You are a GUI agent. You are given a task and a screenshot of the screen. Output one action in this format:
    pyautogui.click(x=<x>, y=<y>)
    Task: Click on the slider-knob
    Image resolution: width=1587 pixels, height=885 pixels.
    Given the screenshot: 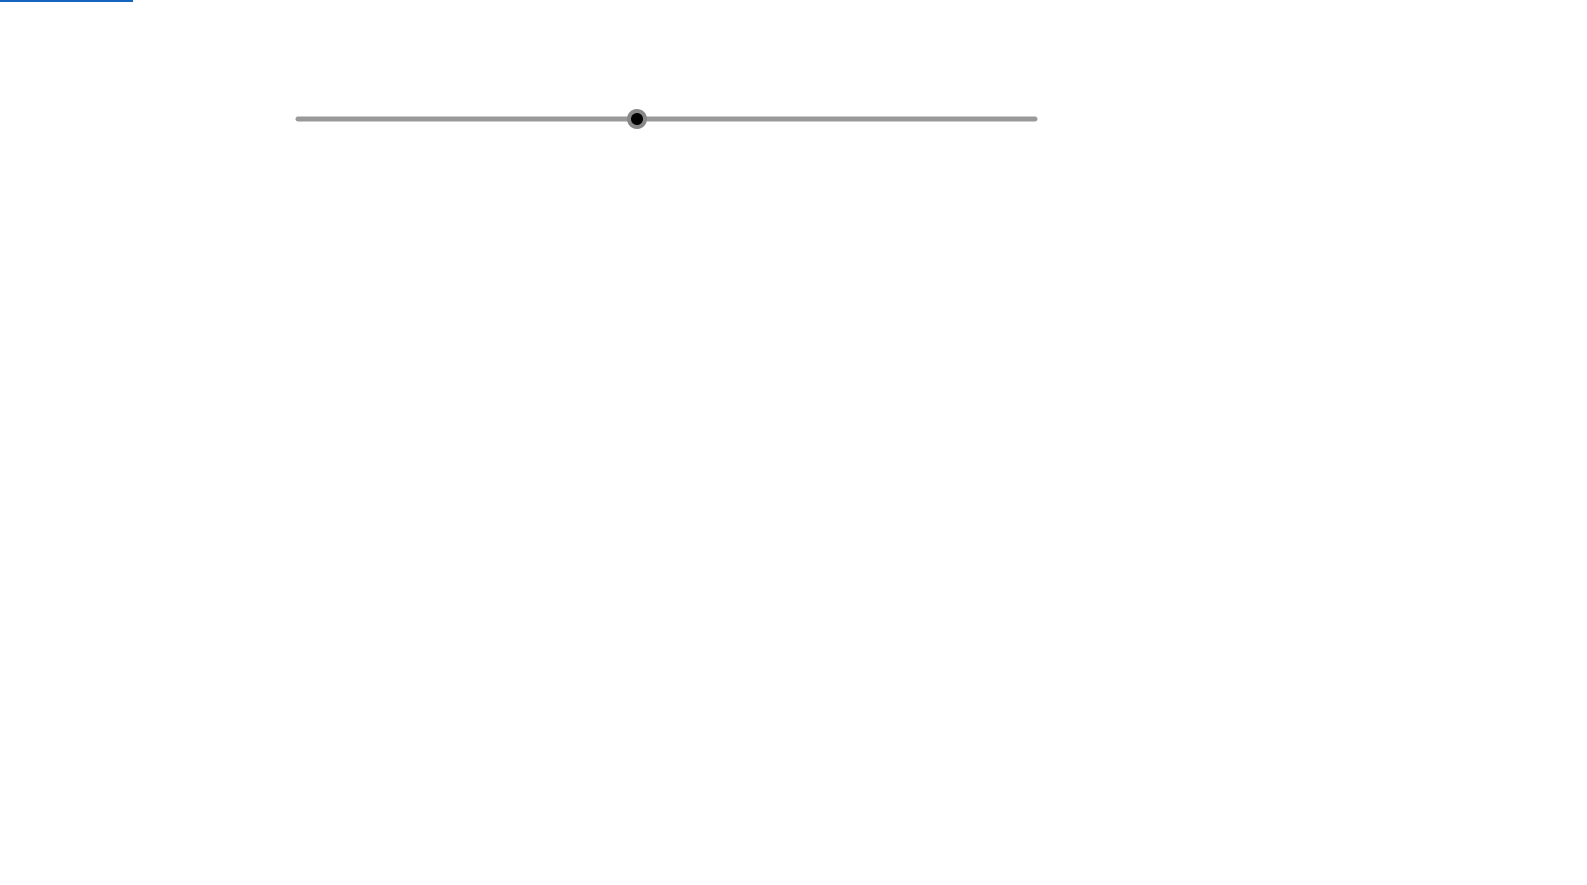 What is the action you would take?
    pyautogui.click(x=637, y=119)
    